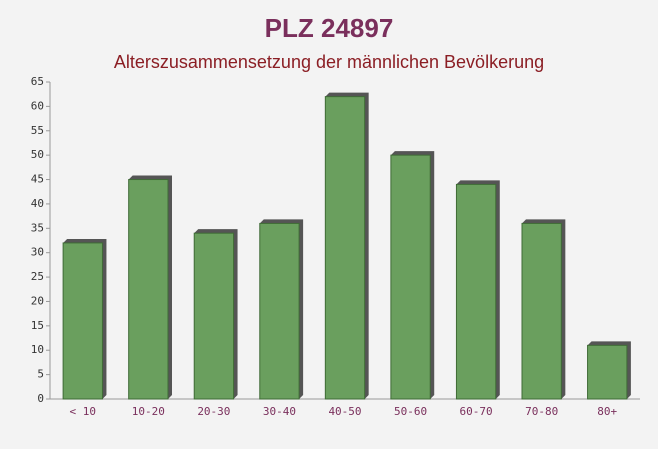 Image resolution: width=658 pixels, height=449 pixels. Describe the element at coordinates (213, 411) in the screenshot. I see `x-tick-label: 20-30` at that location.